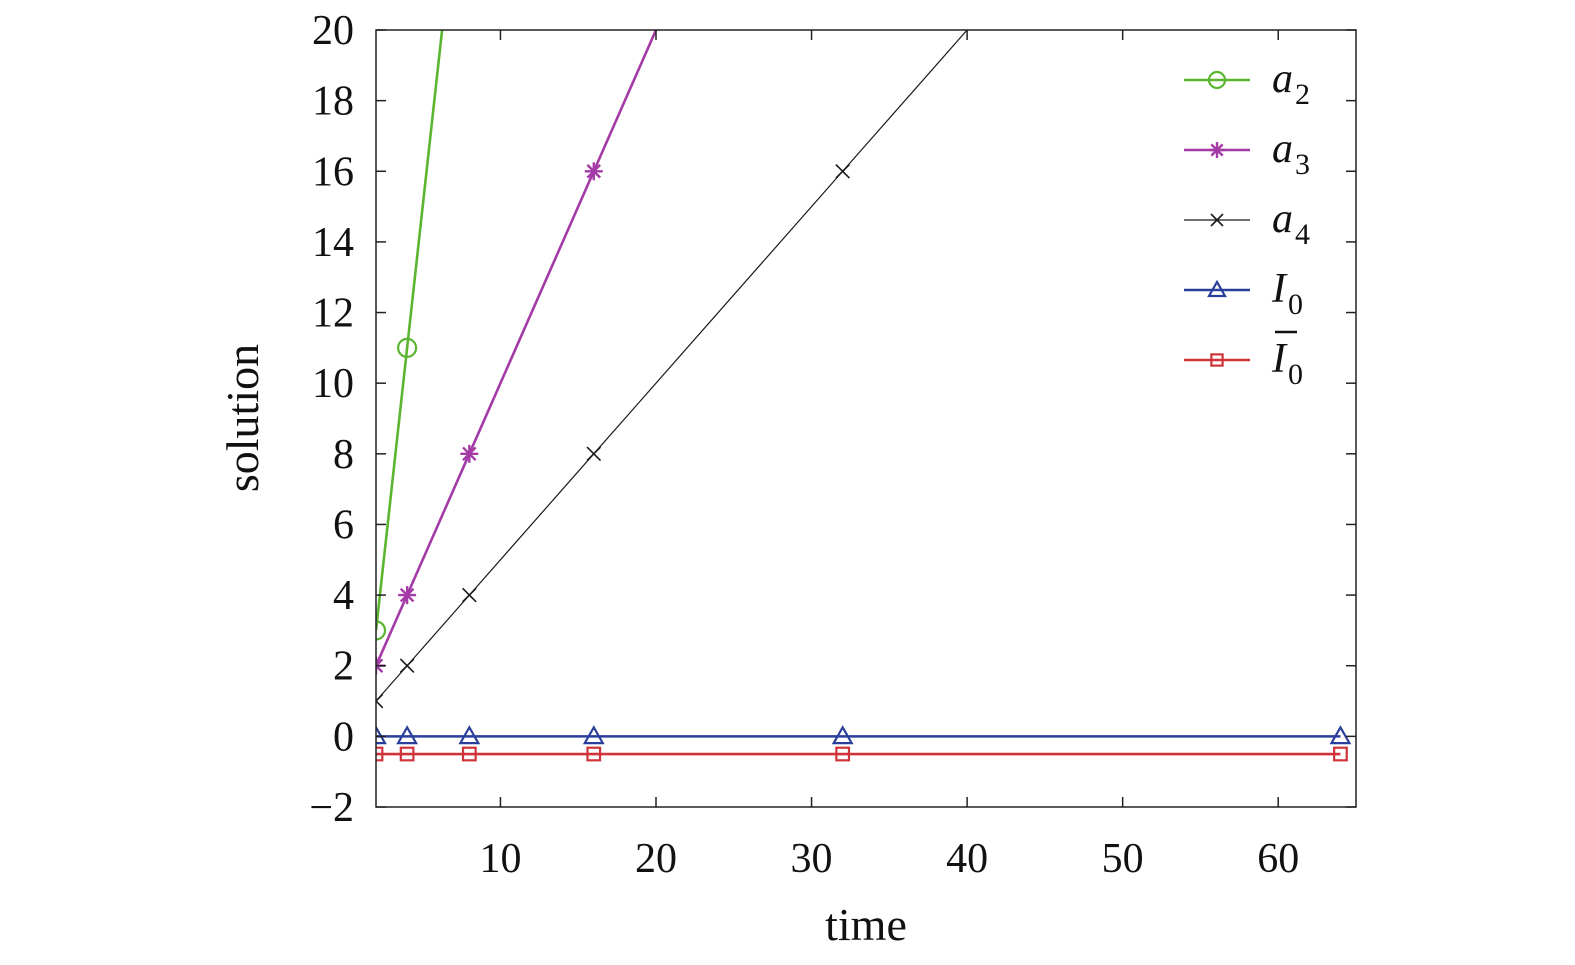 This screenshot has height=965, width=1575. What do you see at coordinates (656, 859) in the screenshot?
I see `x-tick-label: 20` at bounding box center [656, 859].